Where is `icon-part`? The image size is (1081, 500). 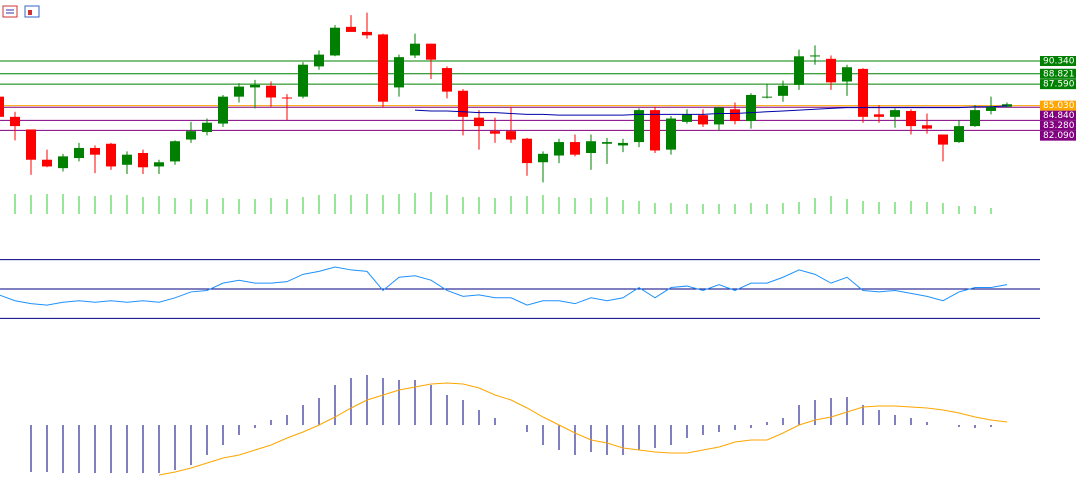 icon-part is located at coordinates (30, 12).